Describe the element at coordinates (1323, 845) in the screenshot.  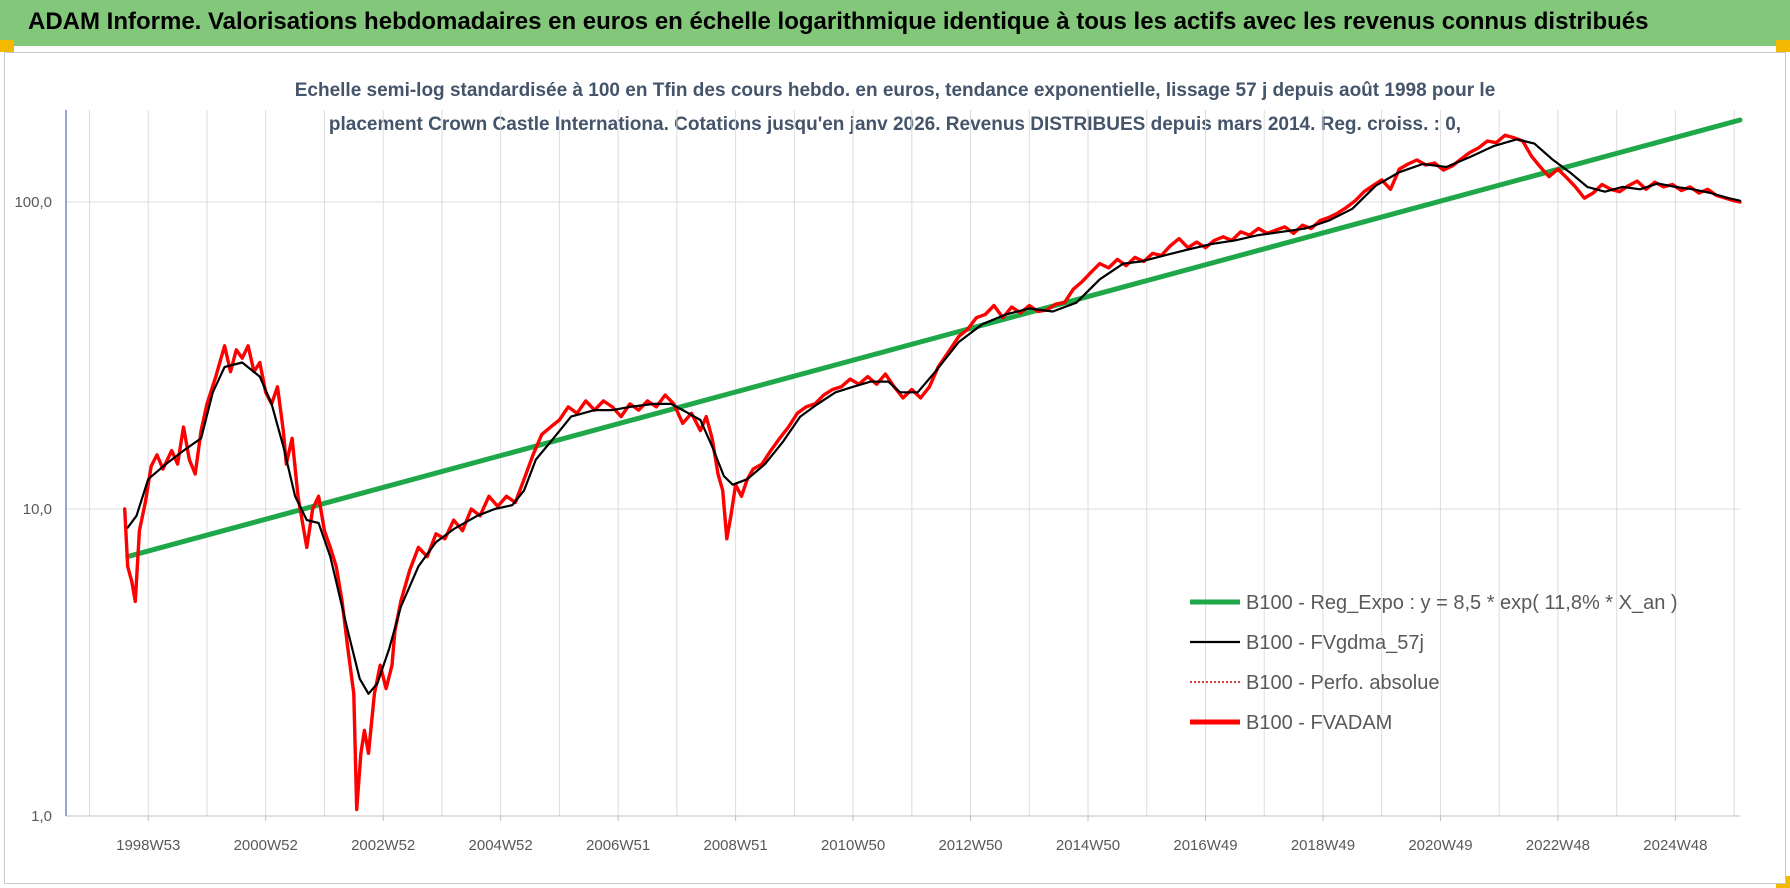
I see `x-tick-label: 2018W49` at that location.